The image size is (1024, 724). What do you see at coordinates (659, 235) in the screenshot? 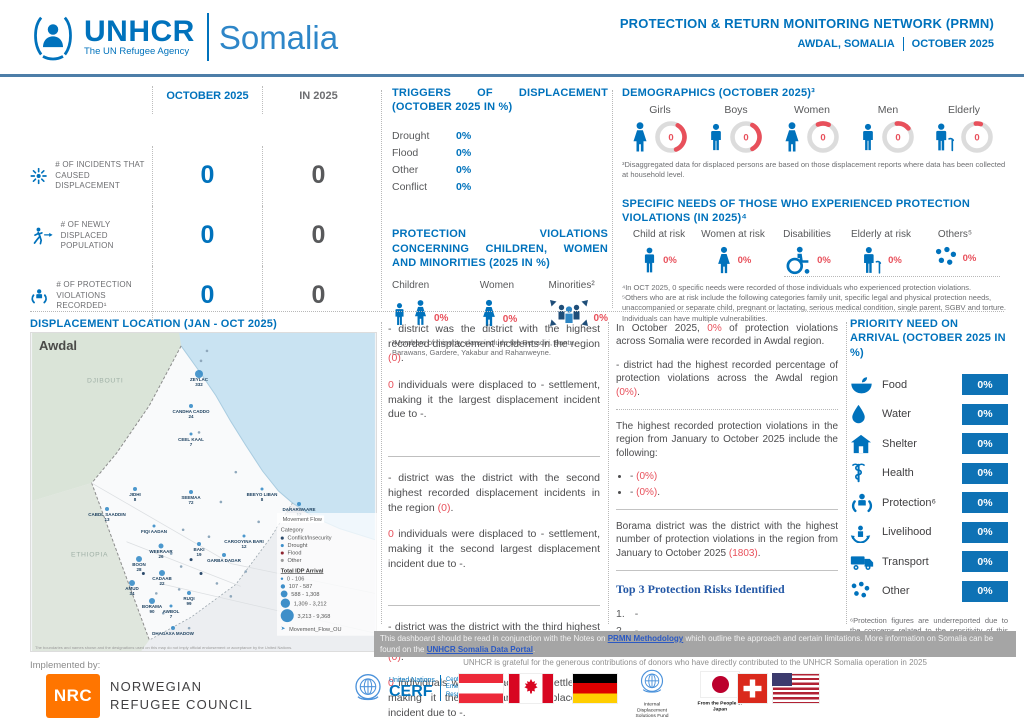
I see `need-label: Child at risk` at bounding box center [659, 235].